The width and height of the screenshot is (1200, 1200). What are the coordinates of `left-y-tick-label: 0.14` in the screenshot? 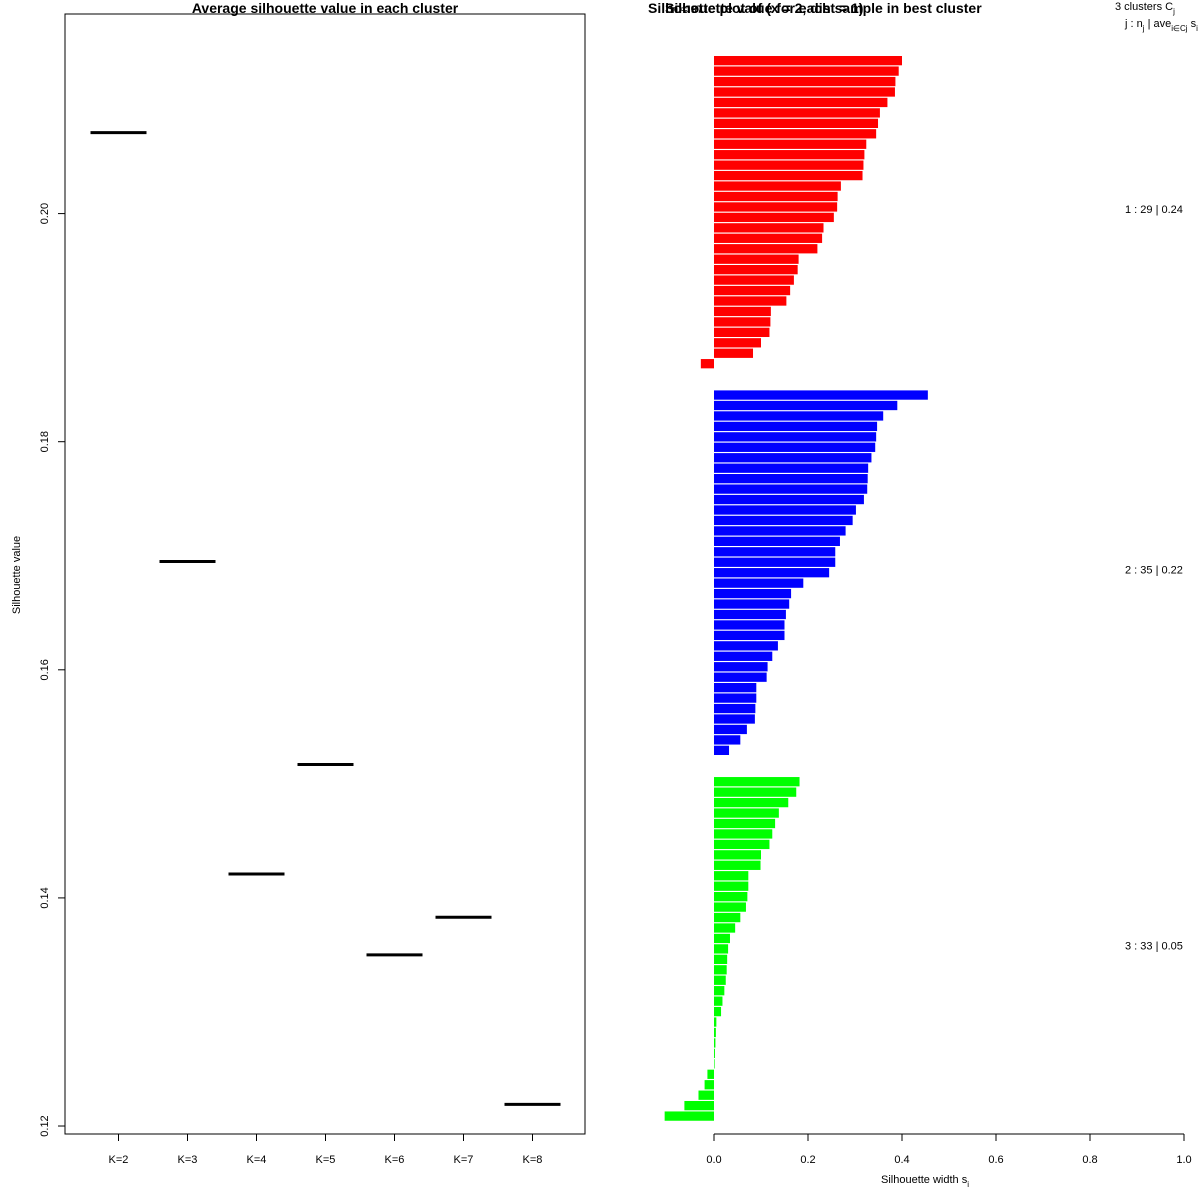 It's located at (45, 897).